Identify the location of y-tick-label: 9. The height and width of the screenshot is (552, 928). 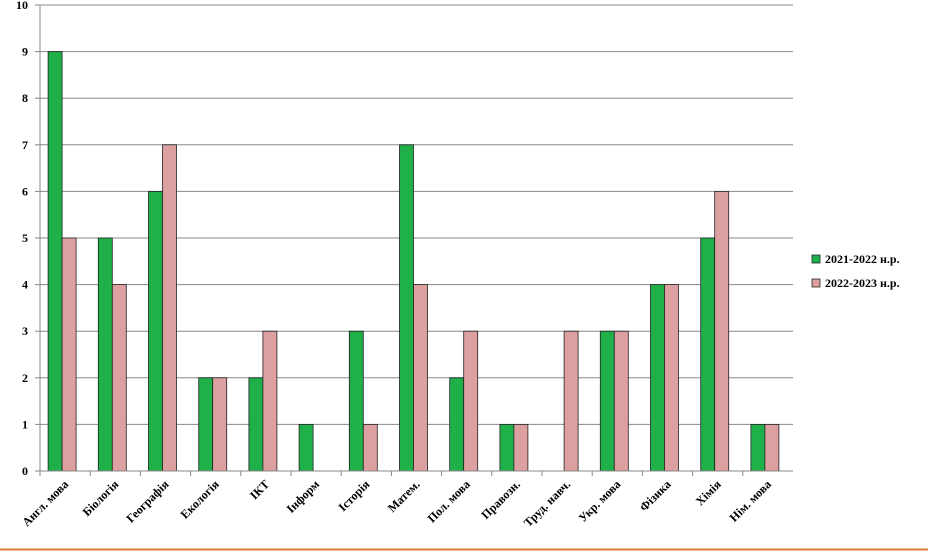
(25, 52).